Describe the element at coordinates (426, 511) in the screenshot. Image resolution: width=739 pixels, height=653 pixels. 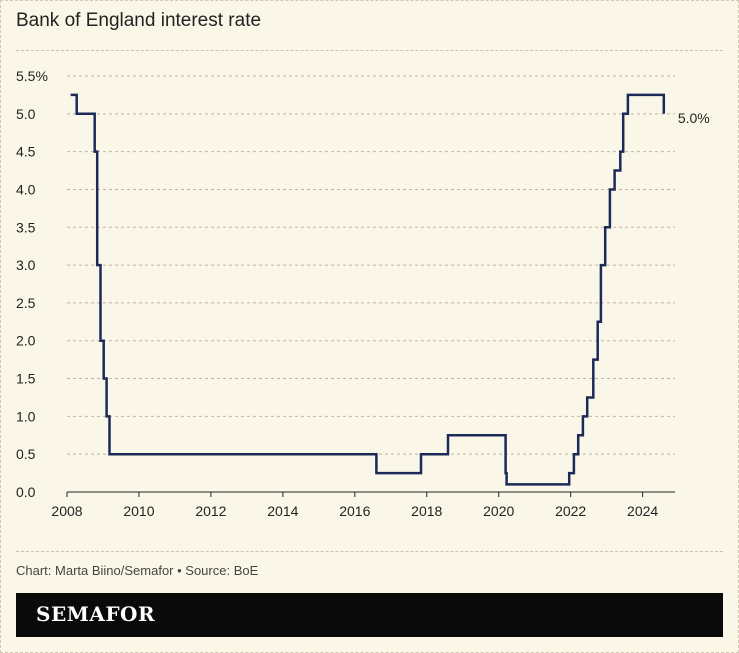
I see `x-tick-label: 2018` at that location.